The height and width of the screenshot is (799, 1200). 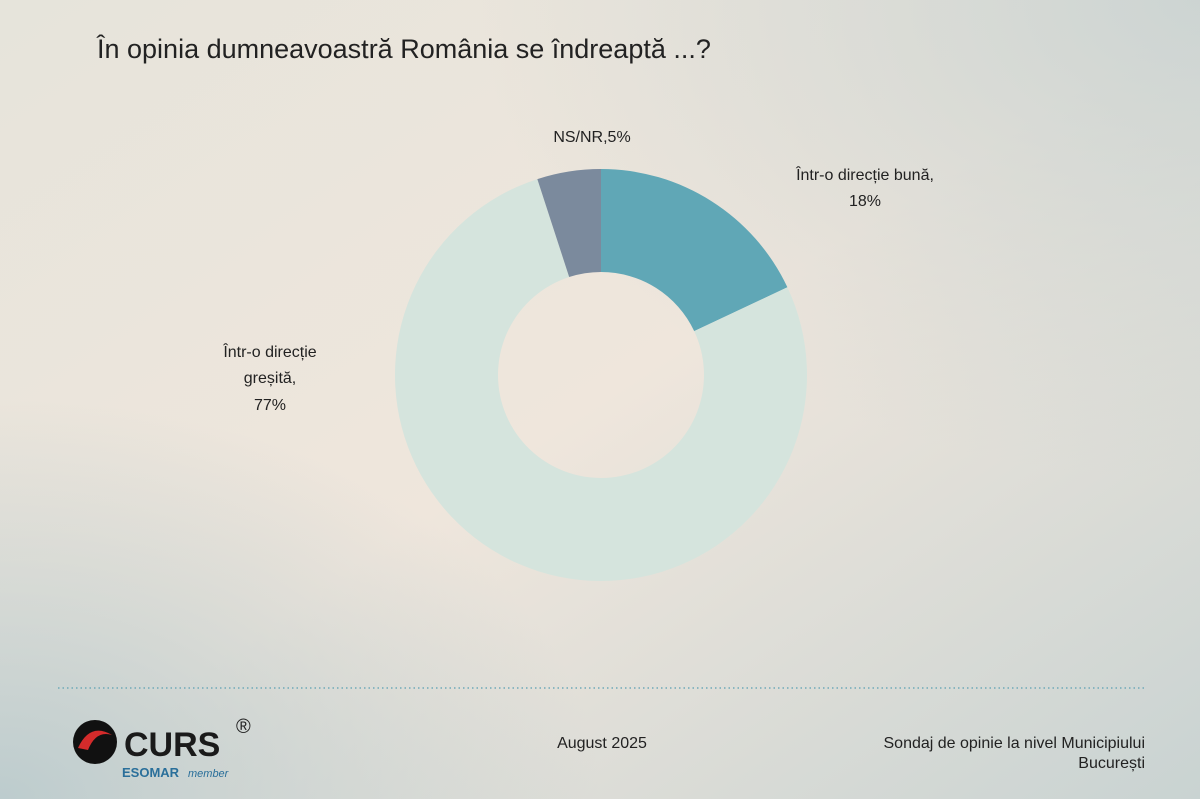 What do you see at coordinates (1111, 763) in the screenshot?
I see `footer-source: București` at bounding box center [1111, 763].